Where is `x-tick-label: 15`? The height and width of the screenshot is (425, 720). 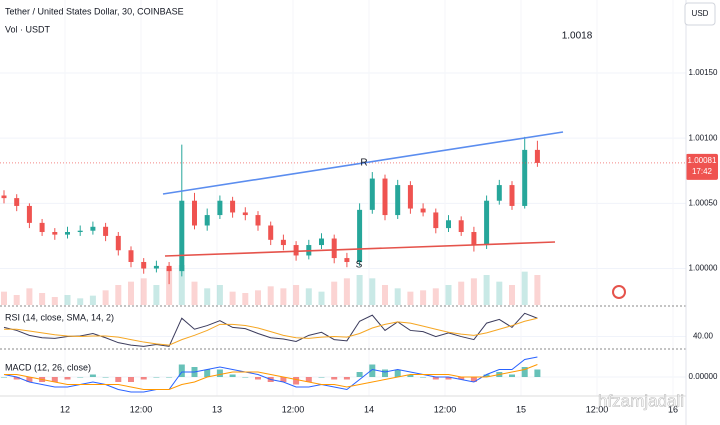 x-tick-label: 15 is located at coordinates (521, 409).